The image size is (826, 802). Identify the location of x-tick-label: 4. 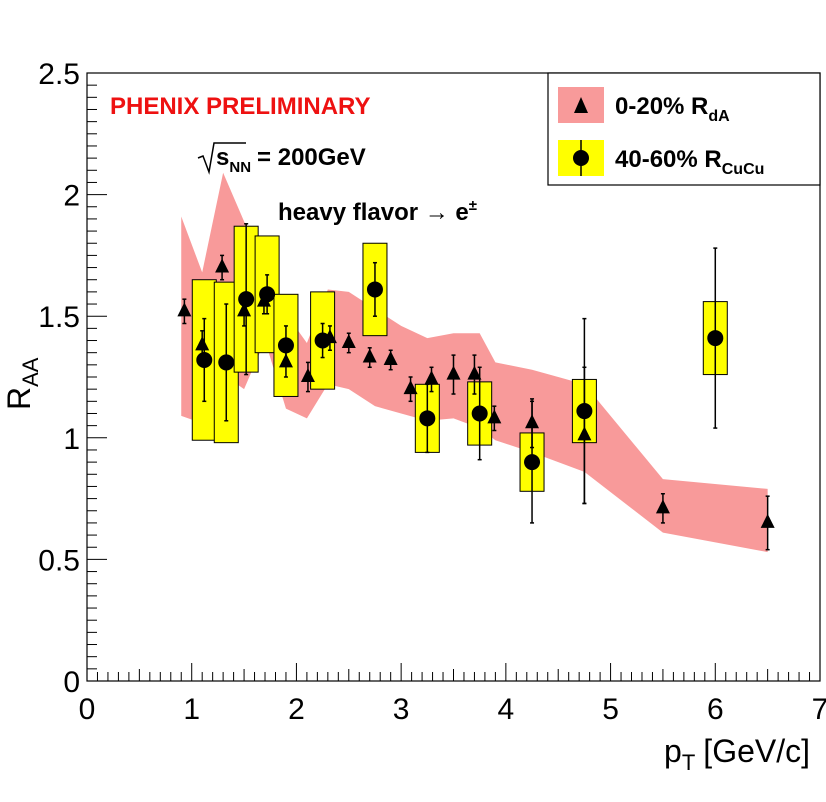
(506, 709).